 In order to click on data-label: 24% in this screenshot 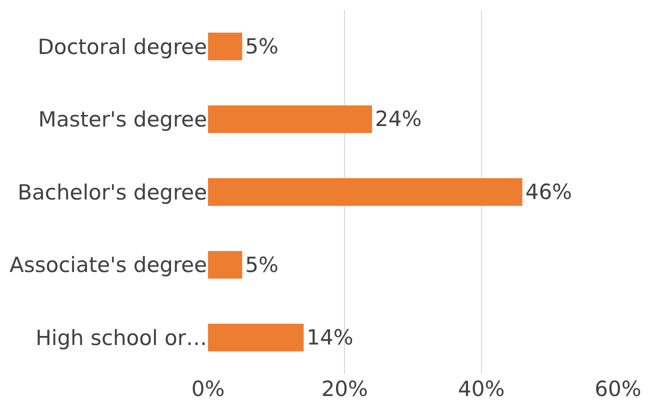, I will do `click(398, 119)`.